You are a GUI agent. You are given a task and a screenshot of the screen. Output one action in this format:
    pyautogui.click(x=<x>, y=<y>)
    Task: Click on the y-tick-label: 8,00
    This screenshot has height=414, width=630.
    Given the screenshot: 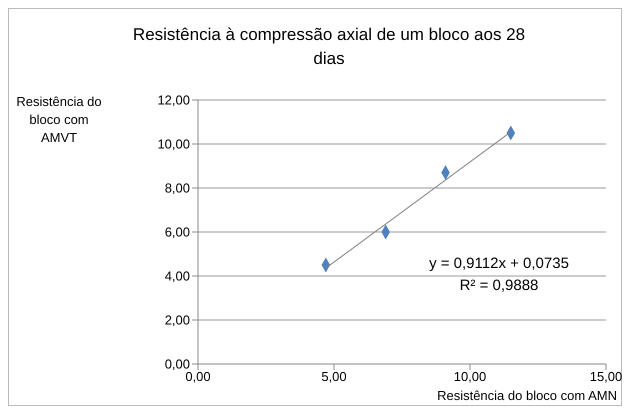 What is the action you would take?
    pyautogui.click(x=177, y=188)
    